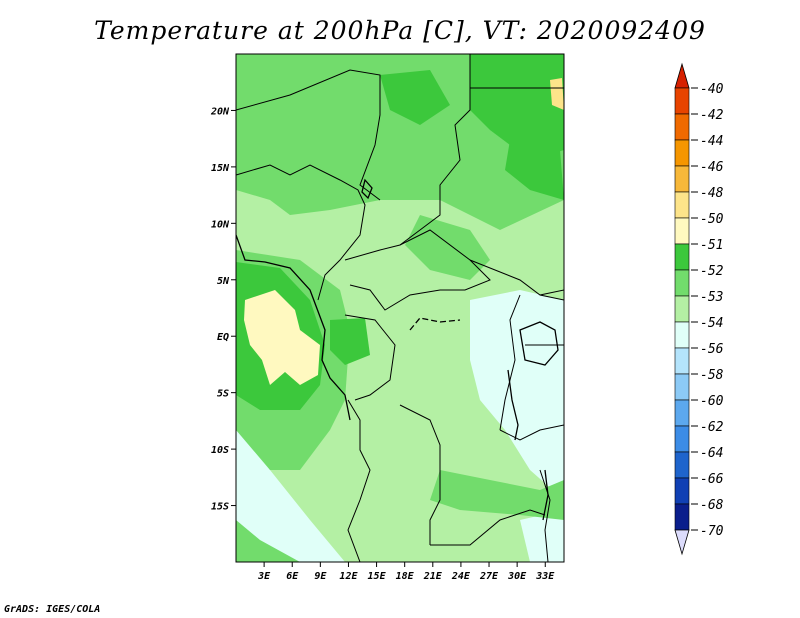  What do you see at coordinates (711, 297) in the screenshot?
I see `colorbar-label: -53` at bounding box center [711, 297].